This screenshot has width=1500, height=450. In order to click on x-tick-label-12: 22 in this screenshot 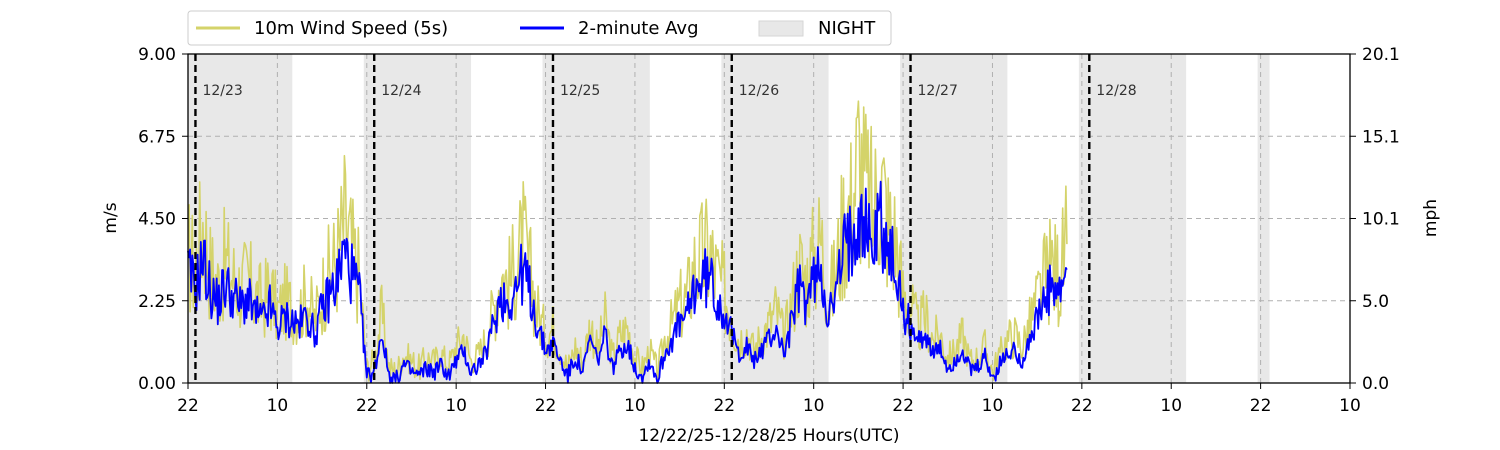, I will do `click(1261, 406)`.